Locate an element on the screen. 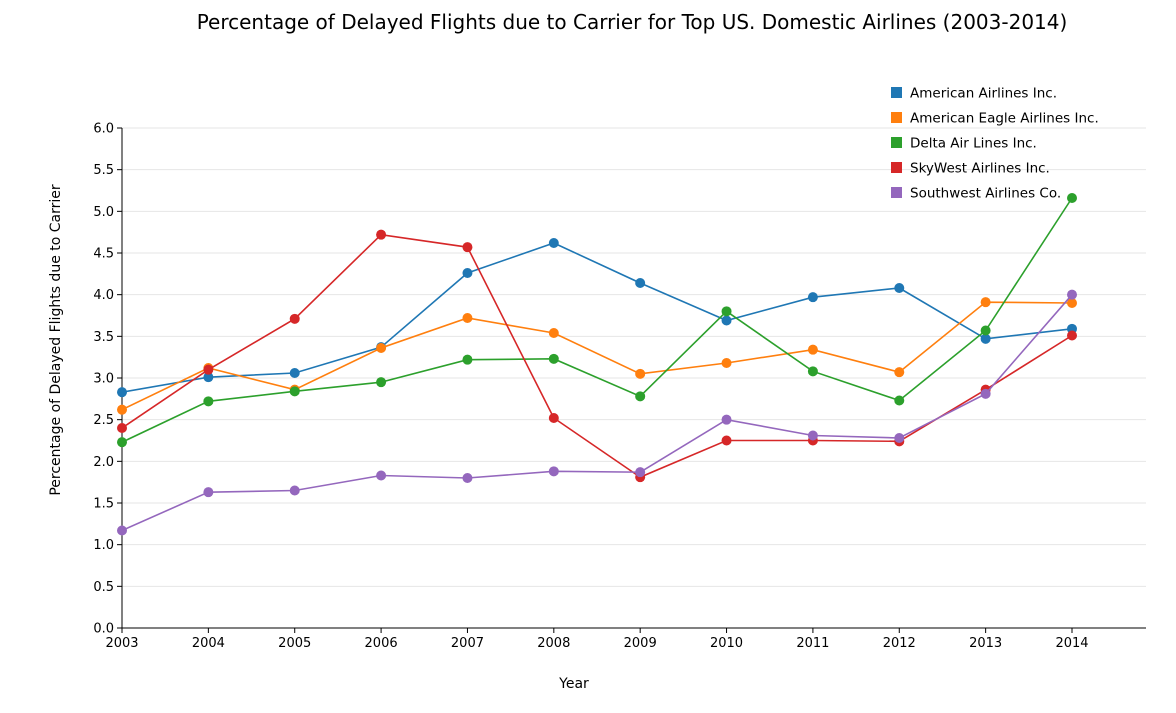 This screenshot has width=1176, height=713. x-tick-label: 2011 is located at coordinates (812, 643).